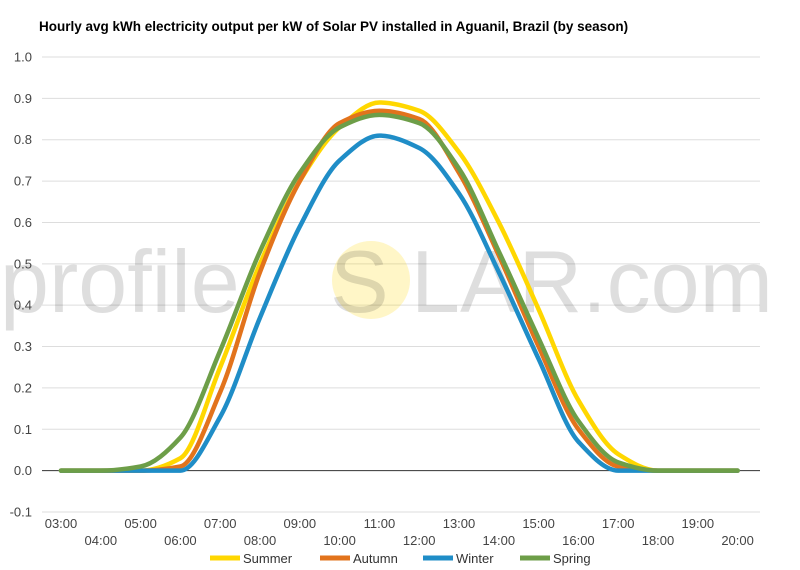  What do you see at coordinates (300, 523) in the screenshot?
I see `x-tick-label: 09:00` at bounding box center [300, 523].